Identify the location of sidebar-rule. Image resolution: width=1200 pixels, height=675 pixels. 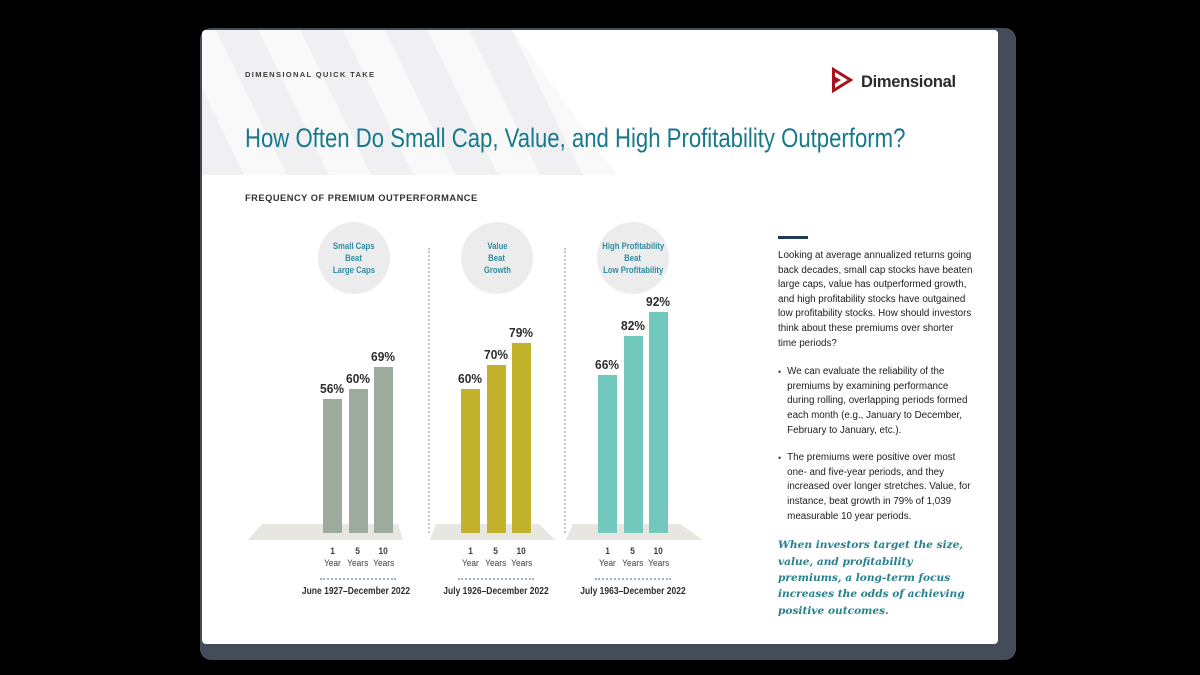
(793, 237).